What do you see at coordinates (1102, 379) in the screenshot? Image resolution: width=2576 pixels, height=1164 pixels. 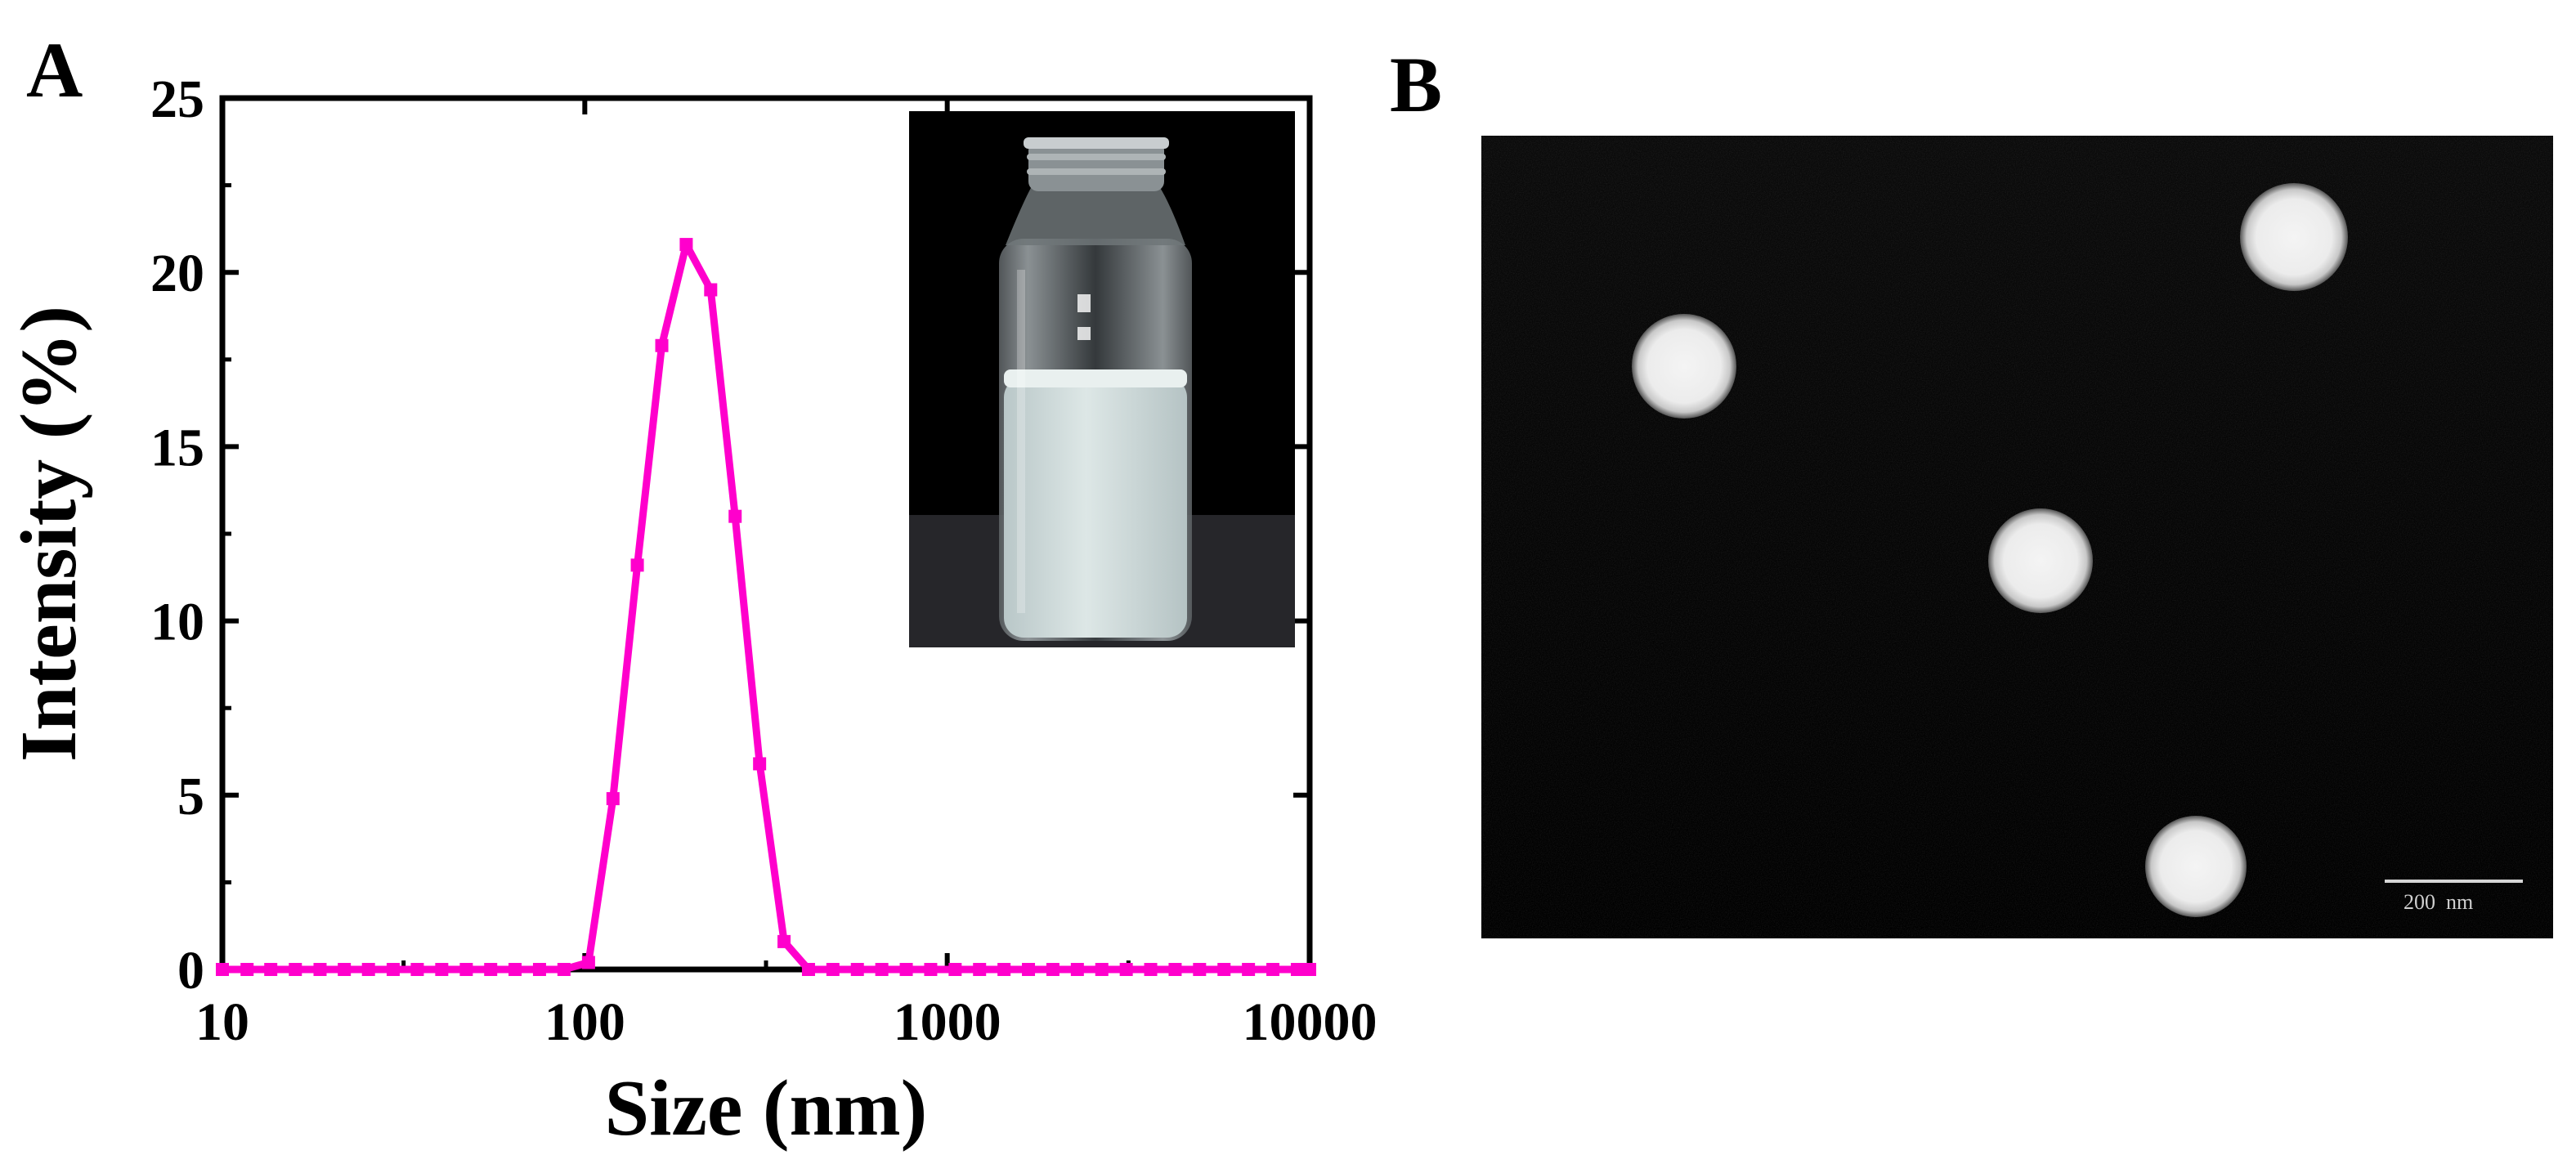 I see `inset-vial-photo` at bounding box center [1102, 379].